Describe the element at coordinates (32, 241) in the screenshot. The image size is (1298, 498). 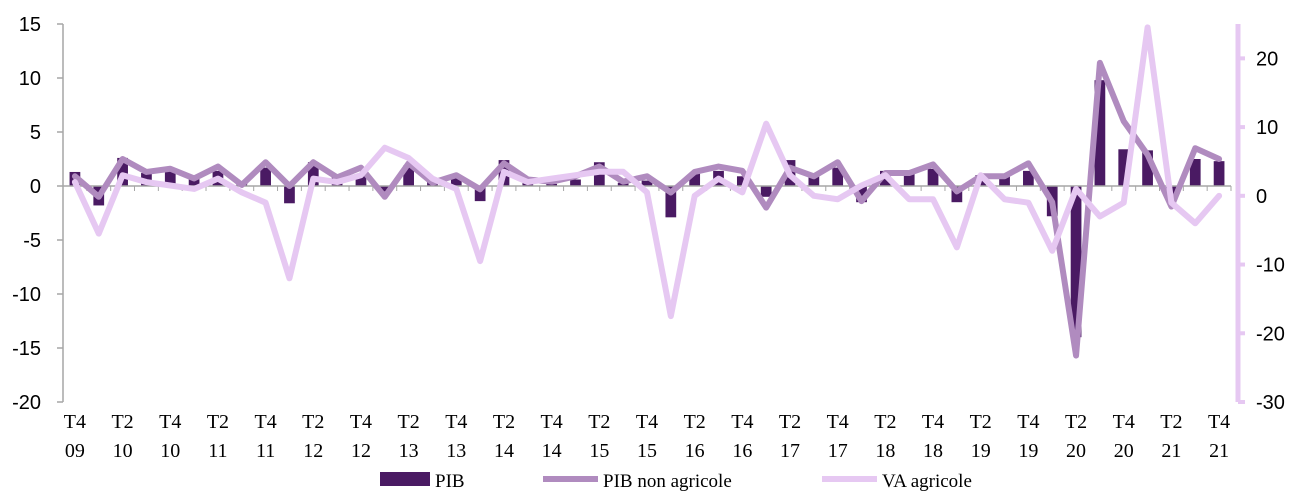
I see `left-axis-tick-label: -5` at that location.